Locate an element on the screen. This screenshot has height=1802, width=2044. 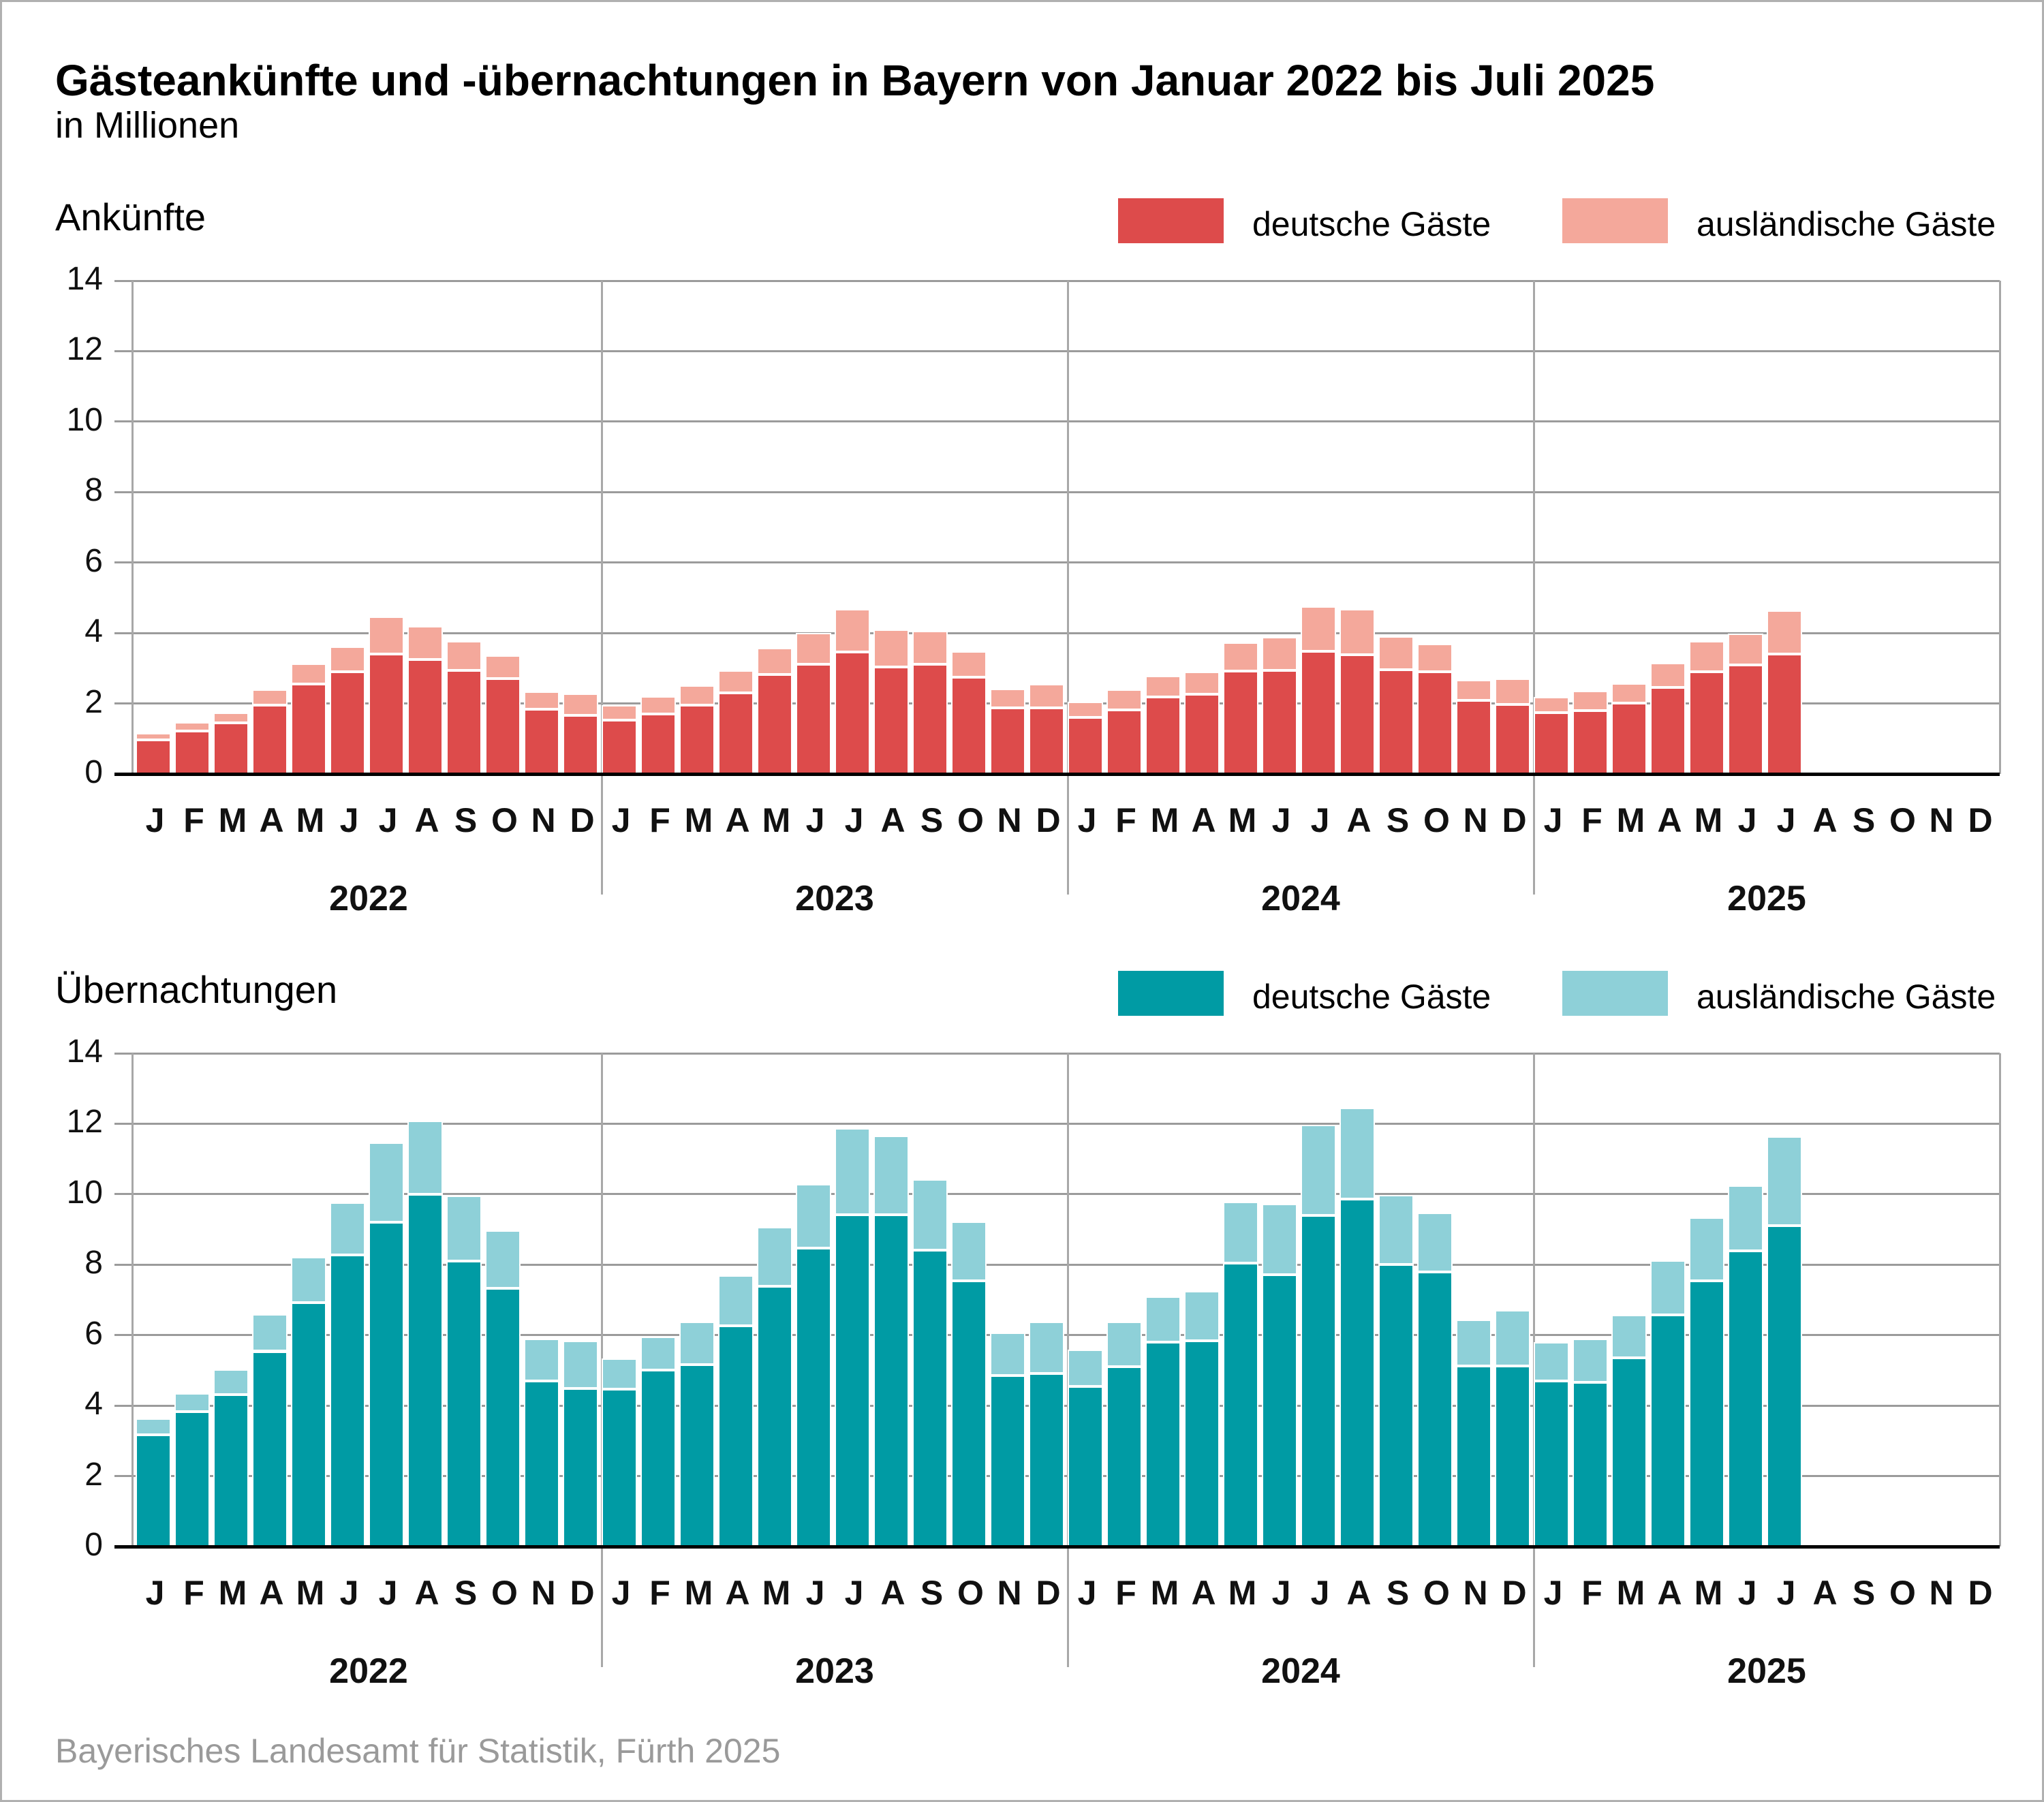
legend-label-overnights-foreign: ausländische Gäste is located at coordinates (1846, 997).